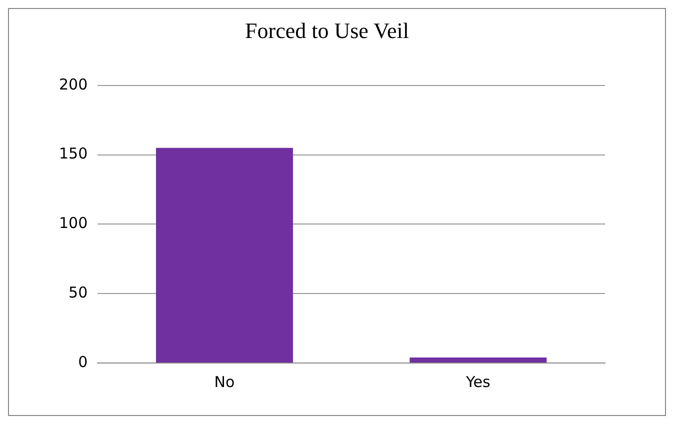  What do you see at coordinates (73, 153) in the screenshot?
I see `y-tick-label: 150` at bounding box center [73, 153].